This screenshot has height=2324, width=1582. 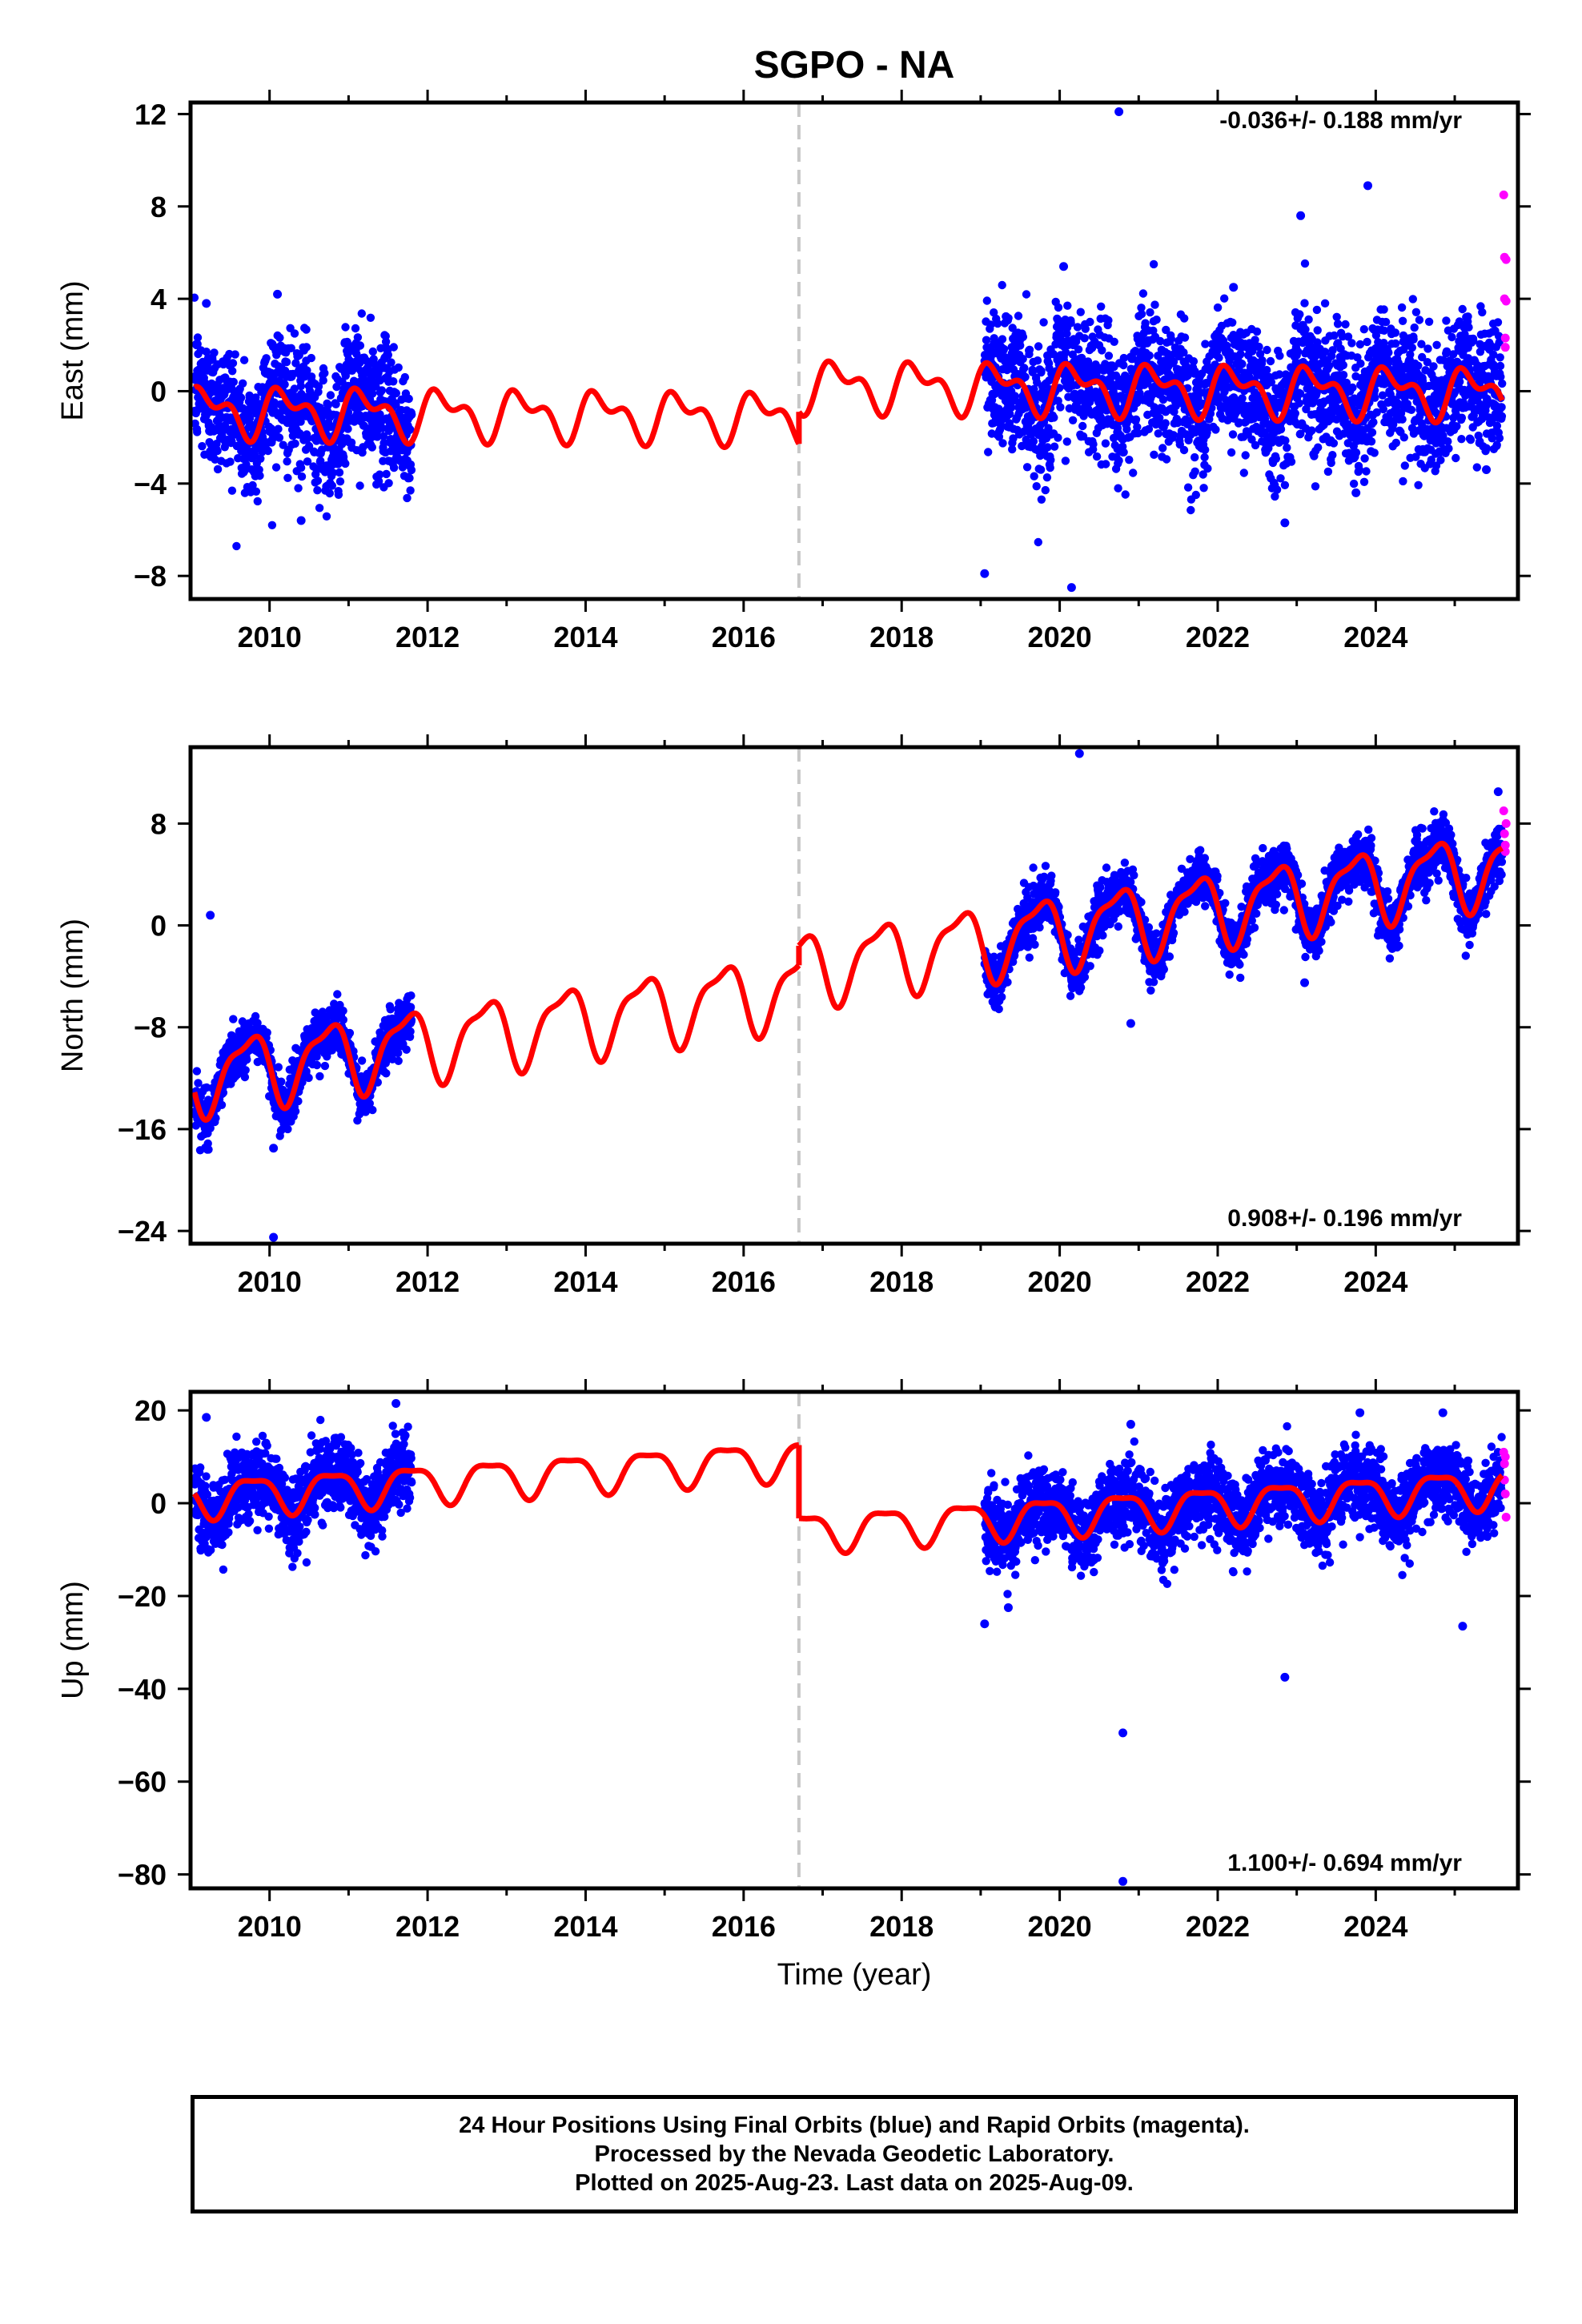 What do you see at coordinates (73, 350) in the screenshot?
I see `y-axis-label: East (mm)` at bounding box center [73, 350].